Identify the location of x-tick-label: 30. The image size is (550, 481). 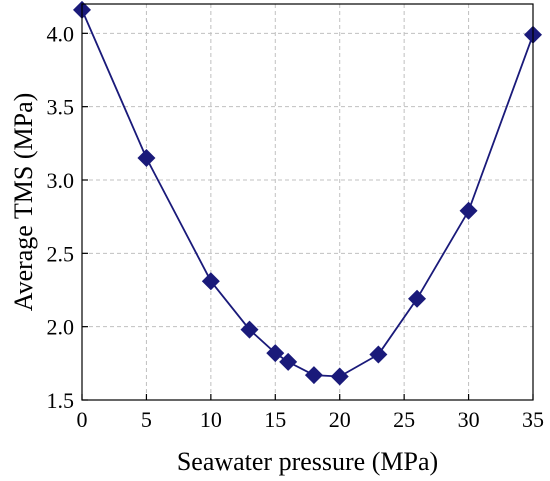
(469, 419).